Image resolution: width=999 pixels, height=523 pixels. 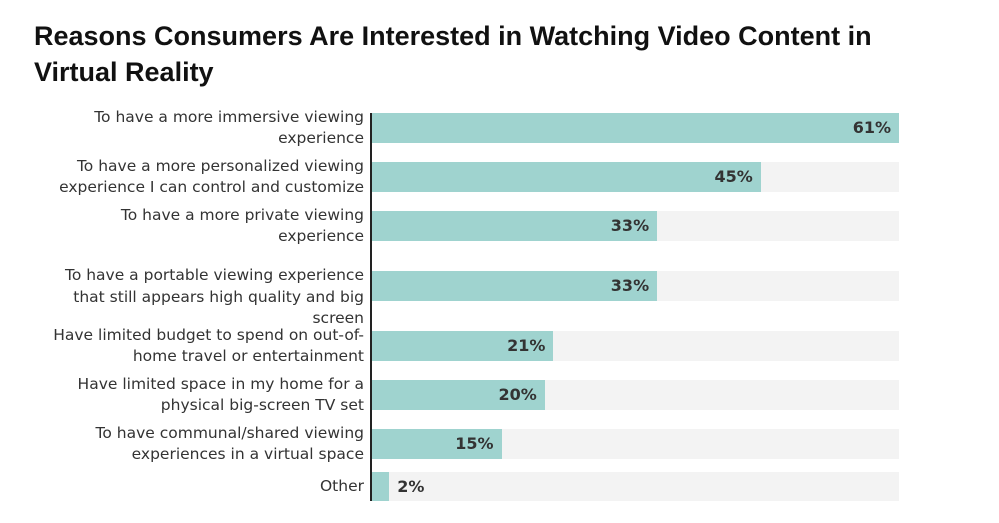 What do you see at coordinates (474, 443) in the screenshot?
I see `data-label: 15%` at bounding box center [474, 443].